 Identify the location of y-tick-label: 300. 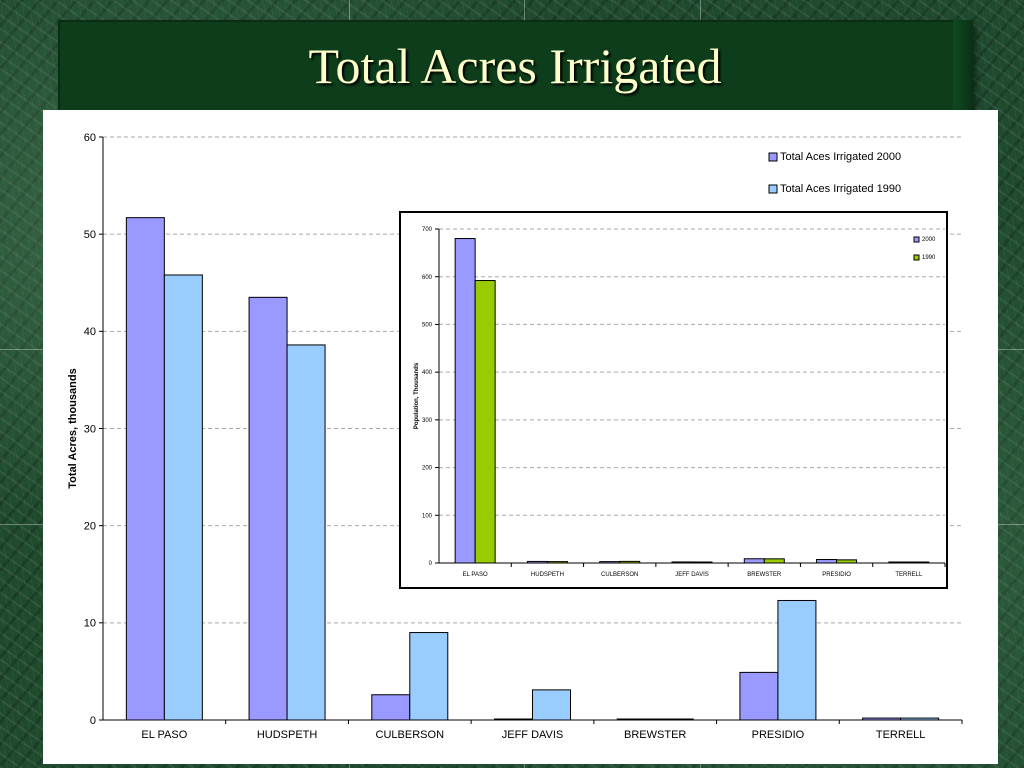
(427, 421).